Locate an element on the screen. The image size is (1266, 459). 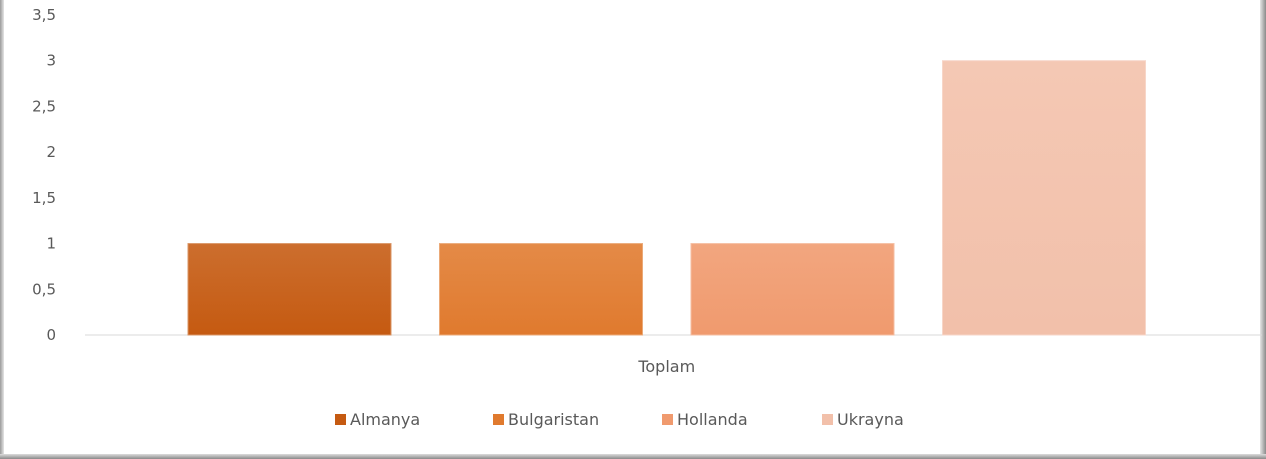
legend-item-ukrayna: Ukrayna is located at coordinates (863, 419).